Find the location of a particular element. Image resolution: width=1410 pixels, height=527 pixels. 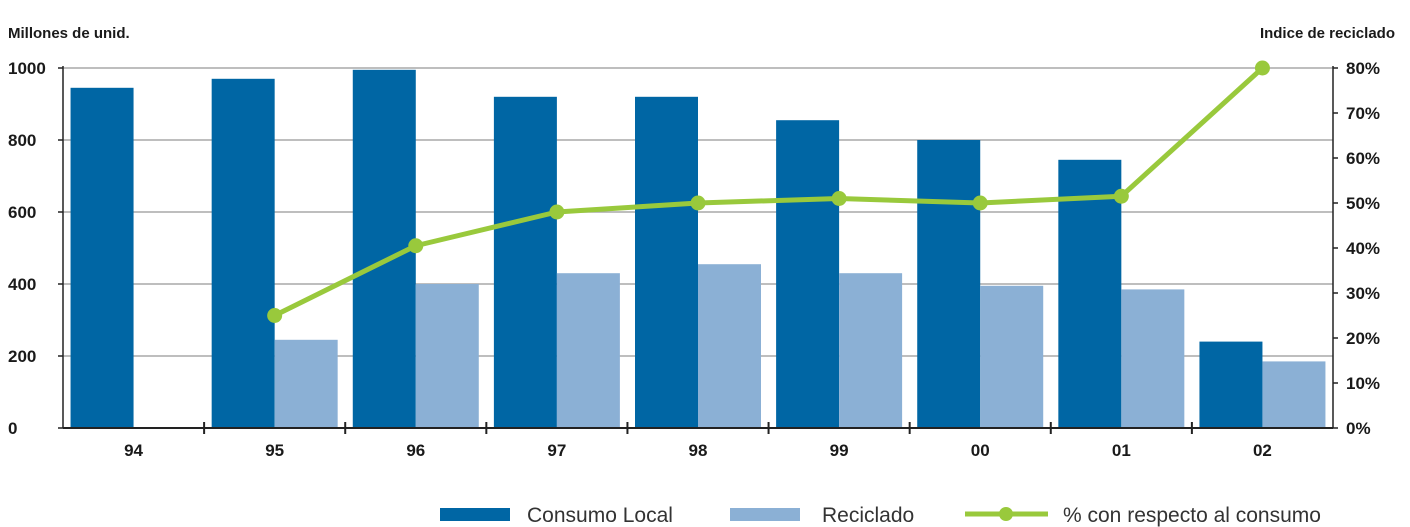

legend-label-consumo: Consumo Local is located at coordinates (600, 515).